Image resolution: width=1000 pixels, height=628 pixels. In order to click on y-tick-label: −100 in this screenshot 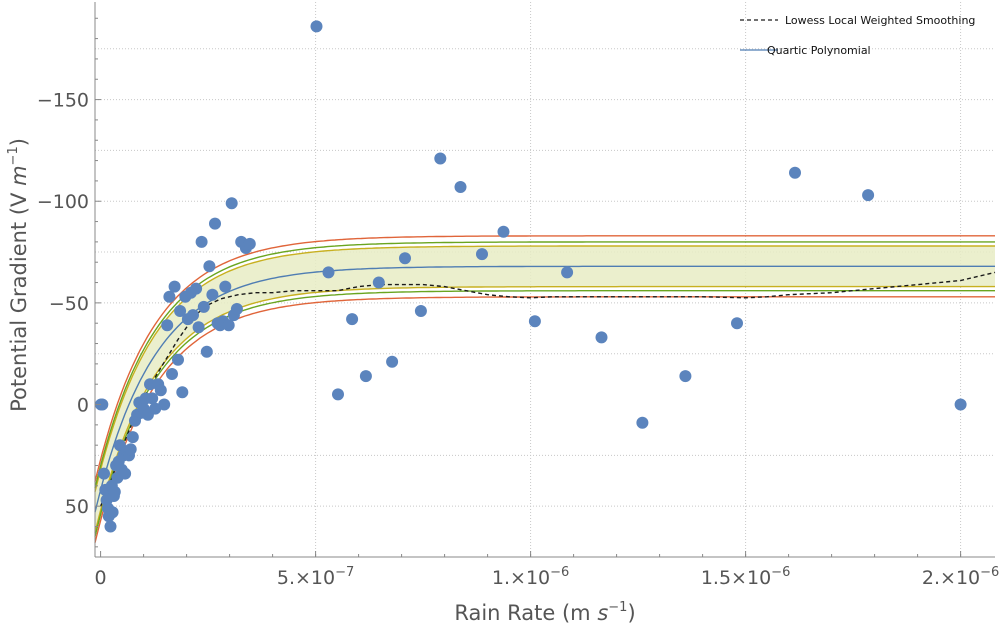, I will do `click(63, 202)`.